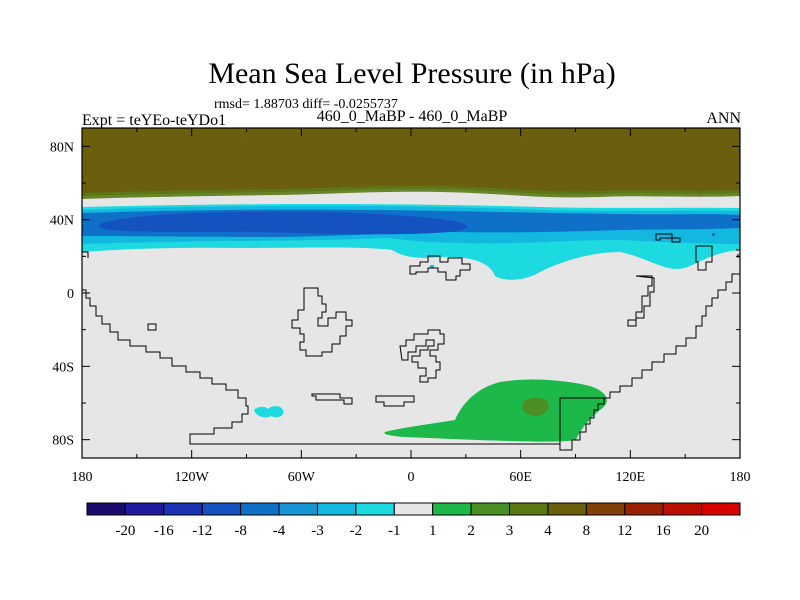 This screenshot has height=600, width=800. I want to click on stats-label: rmsd= 1.88703 diff= -0.0255737, so click(306, 104).